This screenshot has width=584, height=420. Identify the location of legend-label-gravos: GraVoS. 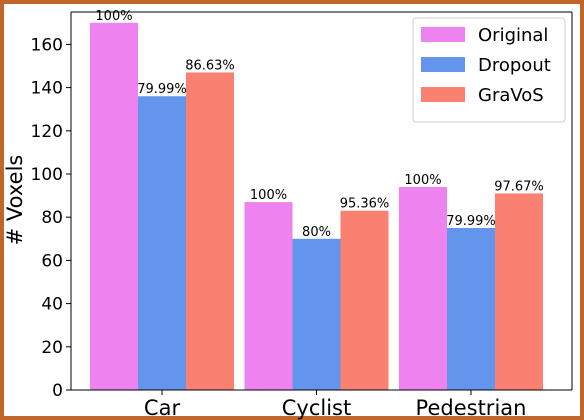
(511, 95).